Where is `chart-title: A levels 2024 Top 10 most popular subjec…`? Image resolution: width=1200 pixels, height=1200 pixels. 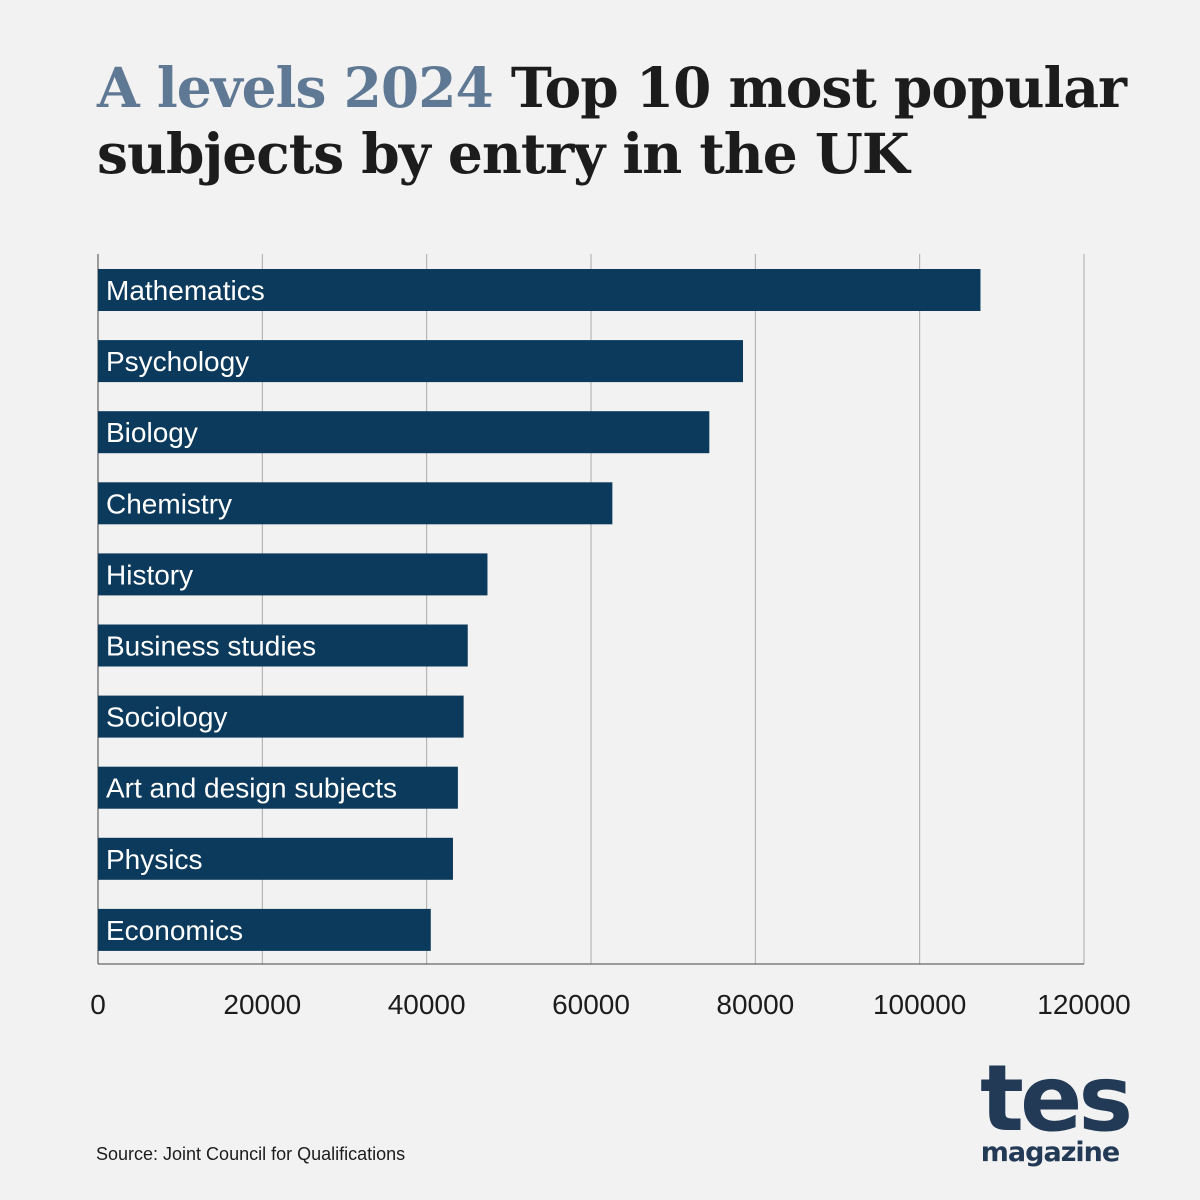 chart-title: A levels 2024 Top 10 most popular subjec… is located at coordinates (627, 121).